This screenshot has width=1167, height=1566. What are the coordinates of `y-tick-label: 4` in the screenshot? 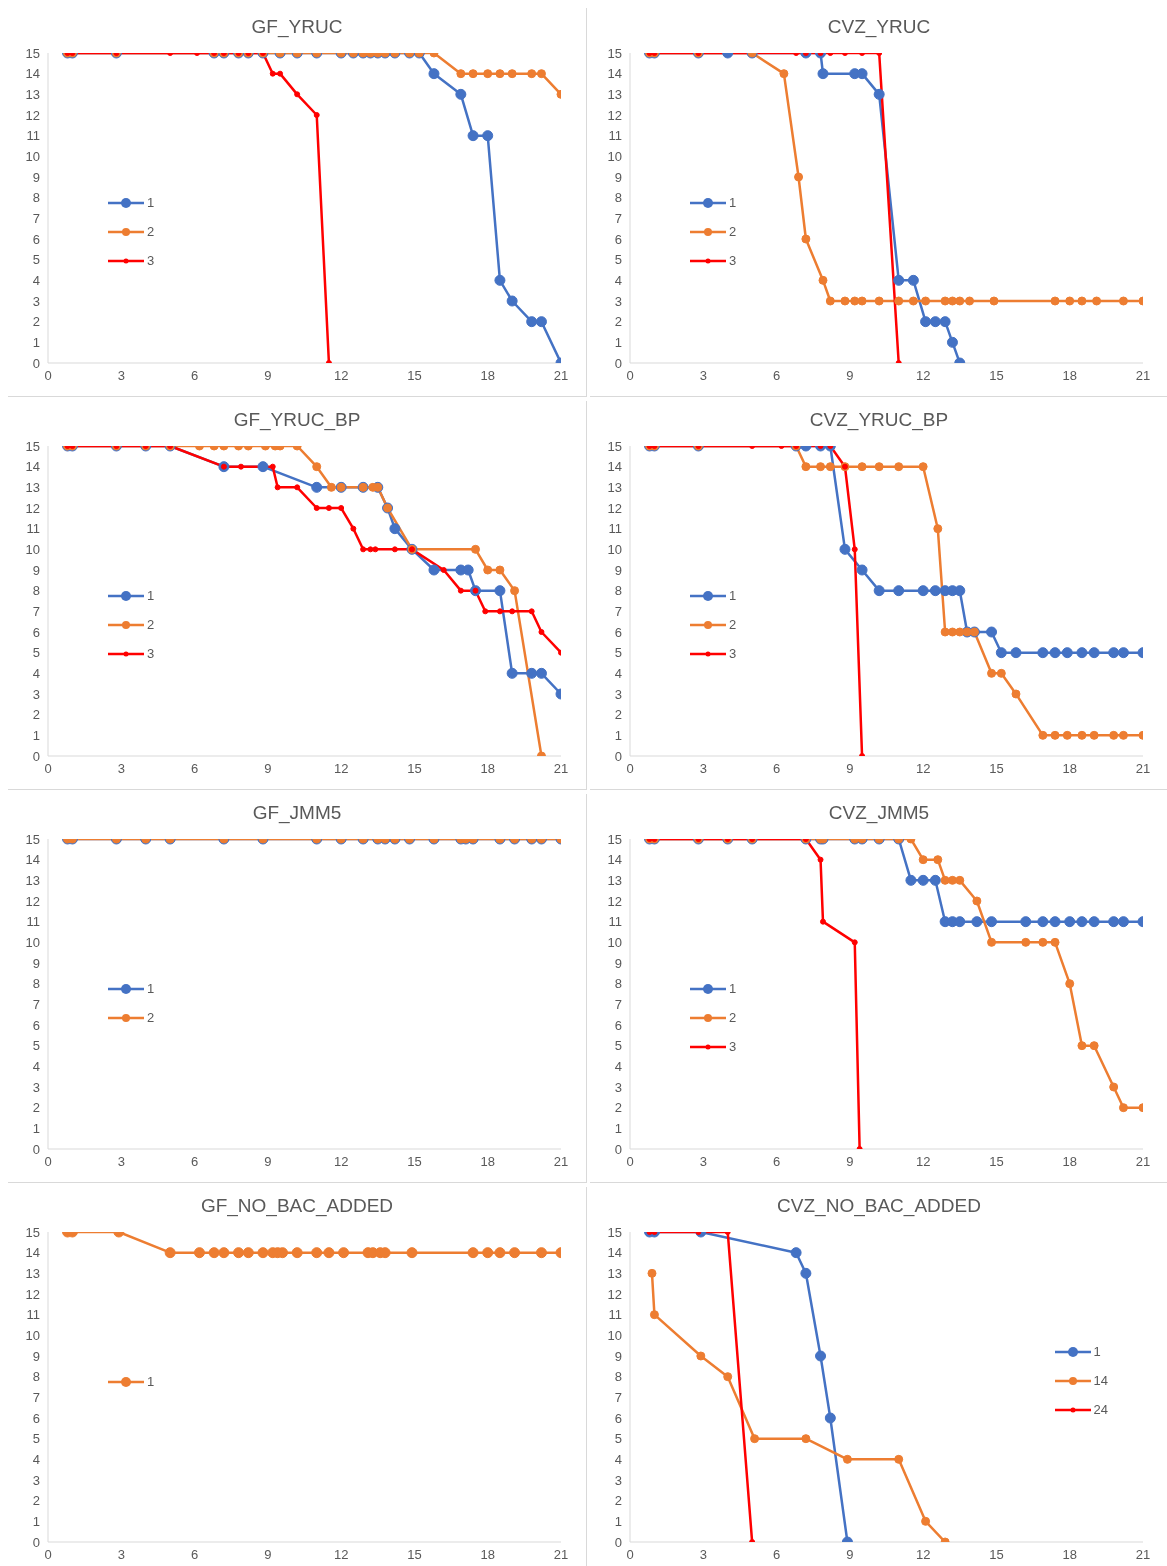 It's located at (618, 1066).